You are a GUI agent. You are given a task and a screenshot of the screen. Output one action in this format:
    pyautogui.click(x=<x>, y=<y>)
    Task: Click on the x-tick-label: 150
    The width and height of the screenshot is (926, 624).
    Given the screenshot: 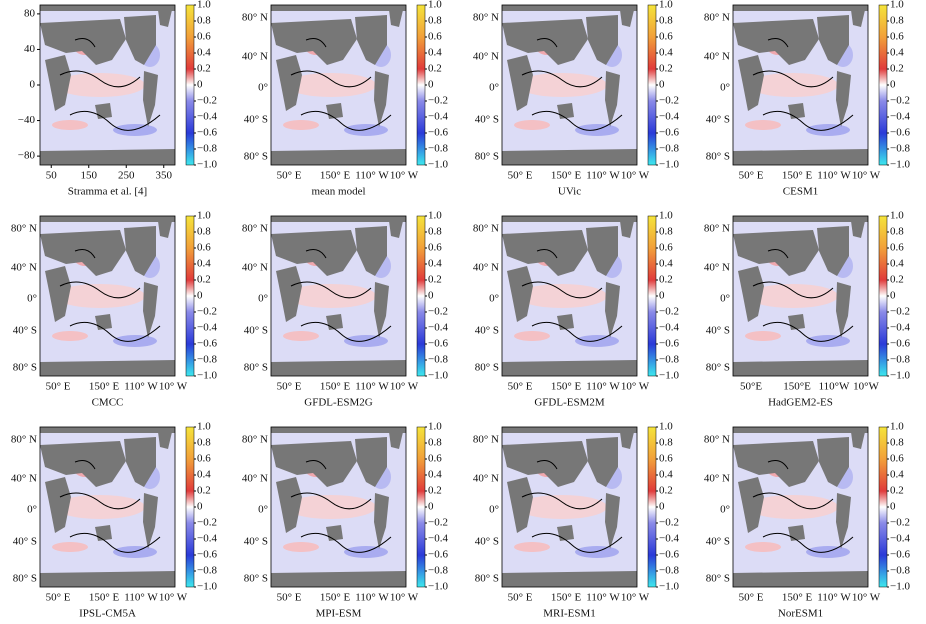 What is the action you would take?
    pyautogui.click(x=89, y=176)
    